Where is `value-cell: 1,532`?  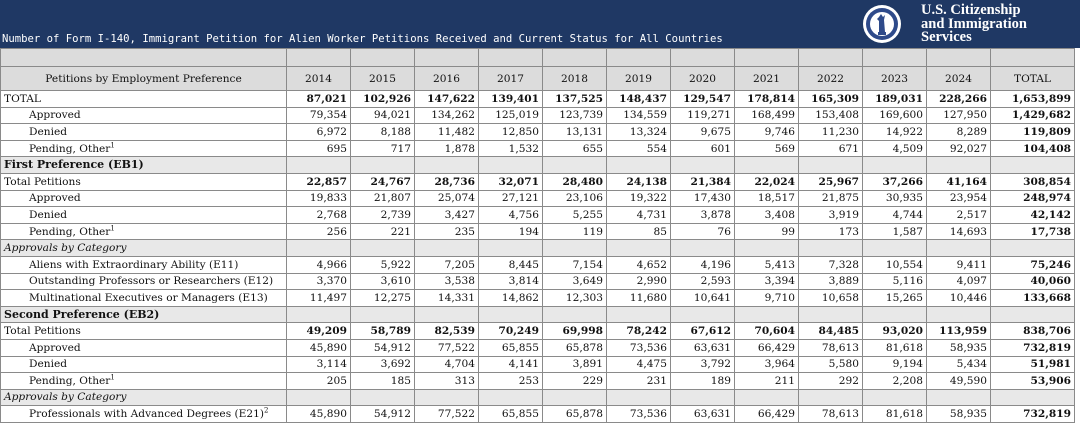
value-cell: 1,532 is located at coordinates (510, 148).